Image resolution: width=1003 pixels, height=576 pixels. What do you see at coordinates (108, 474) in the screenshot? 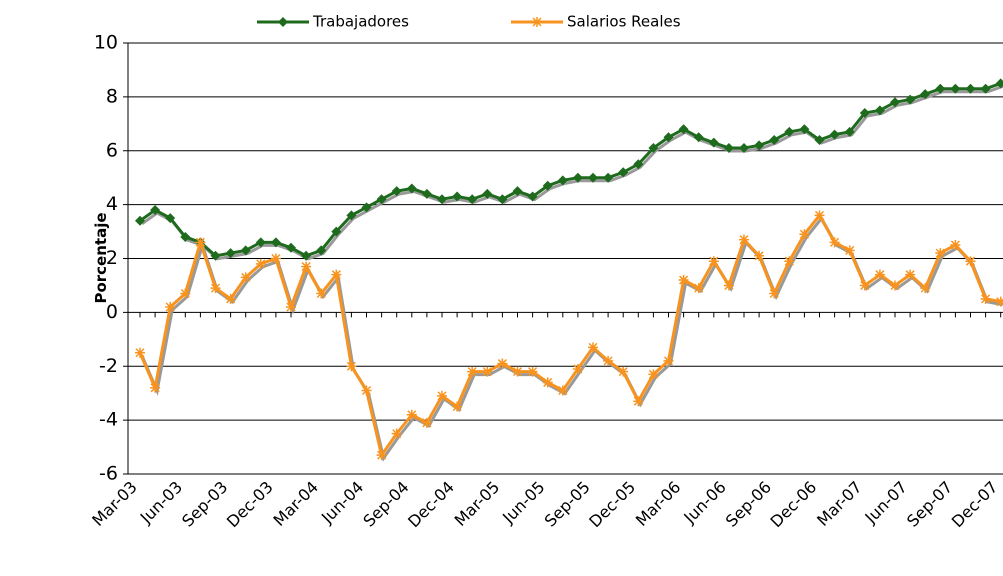
I see `y-tick-label: -6` at bounding box center [108, 474].